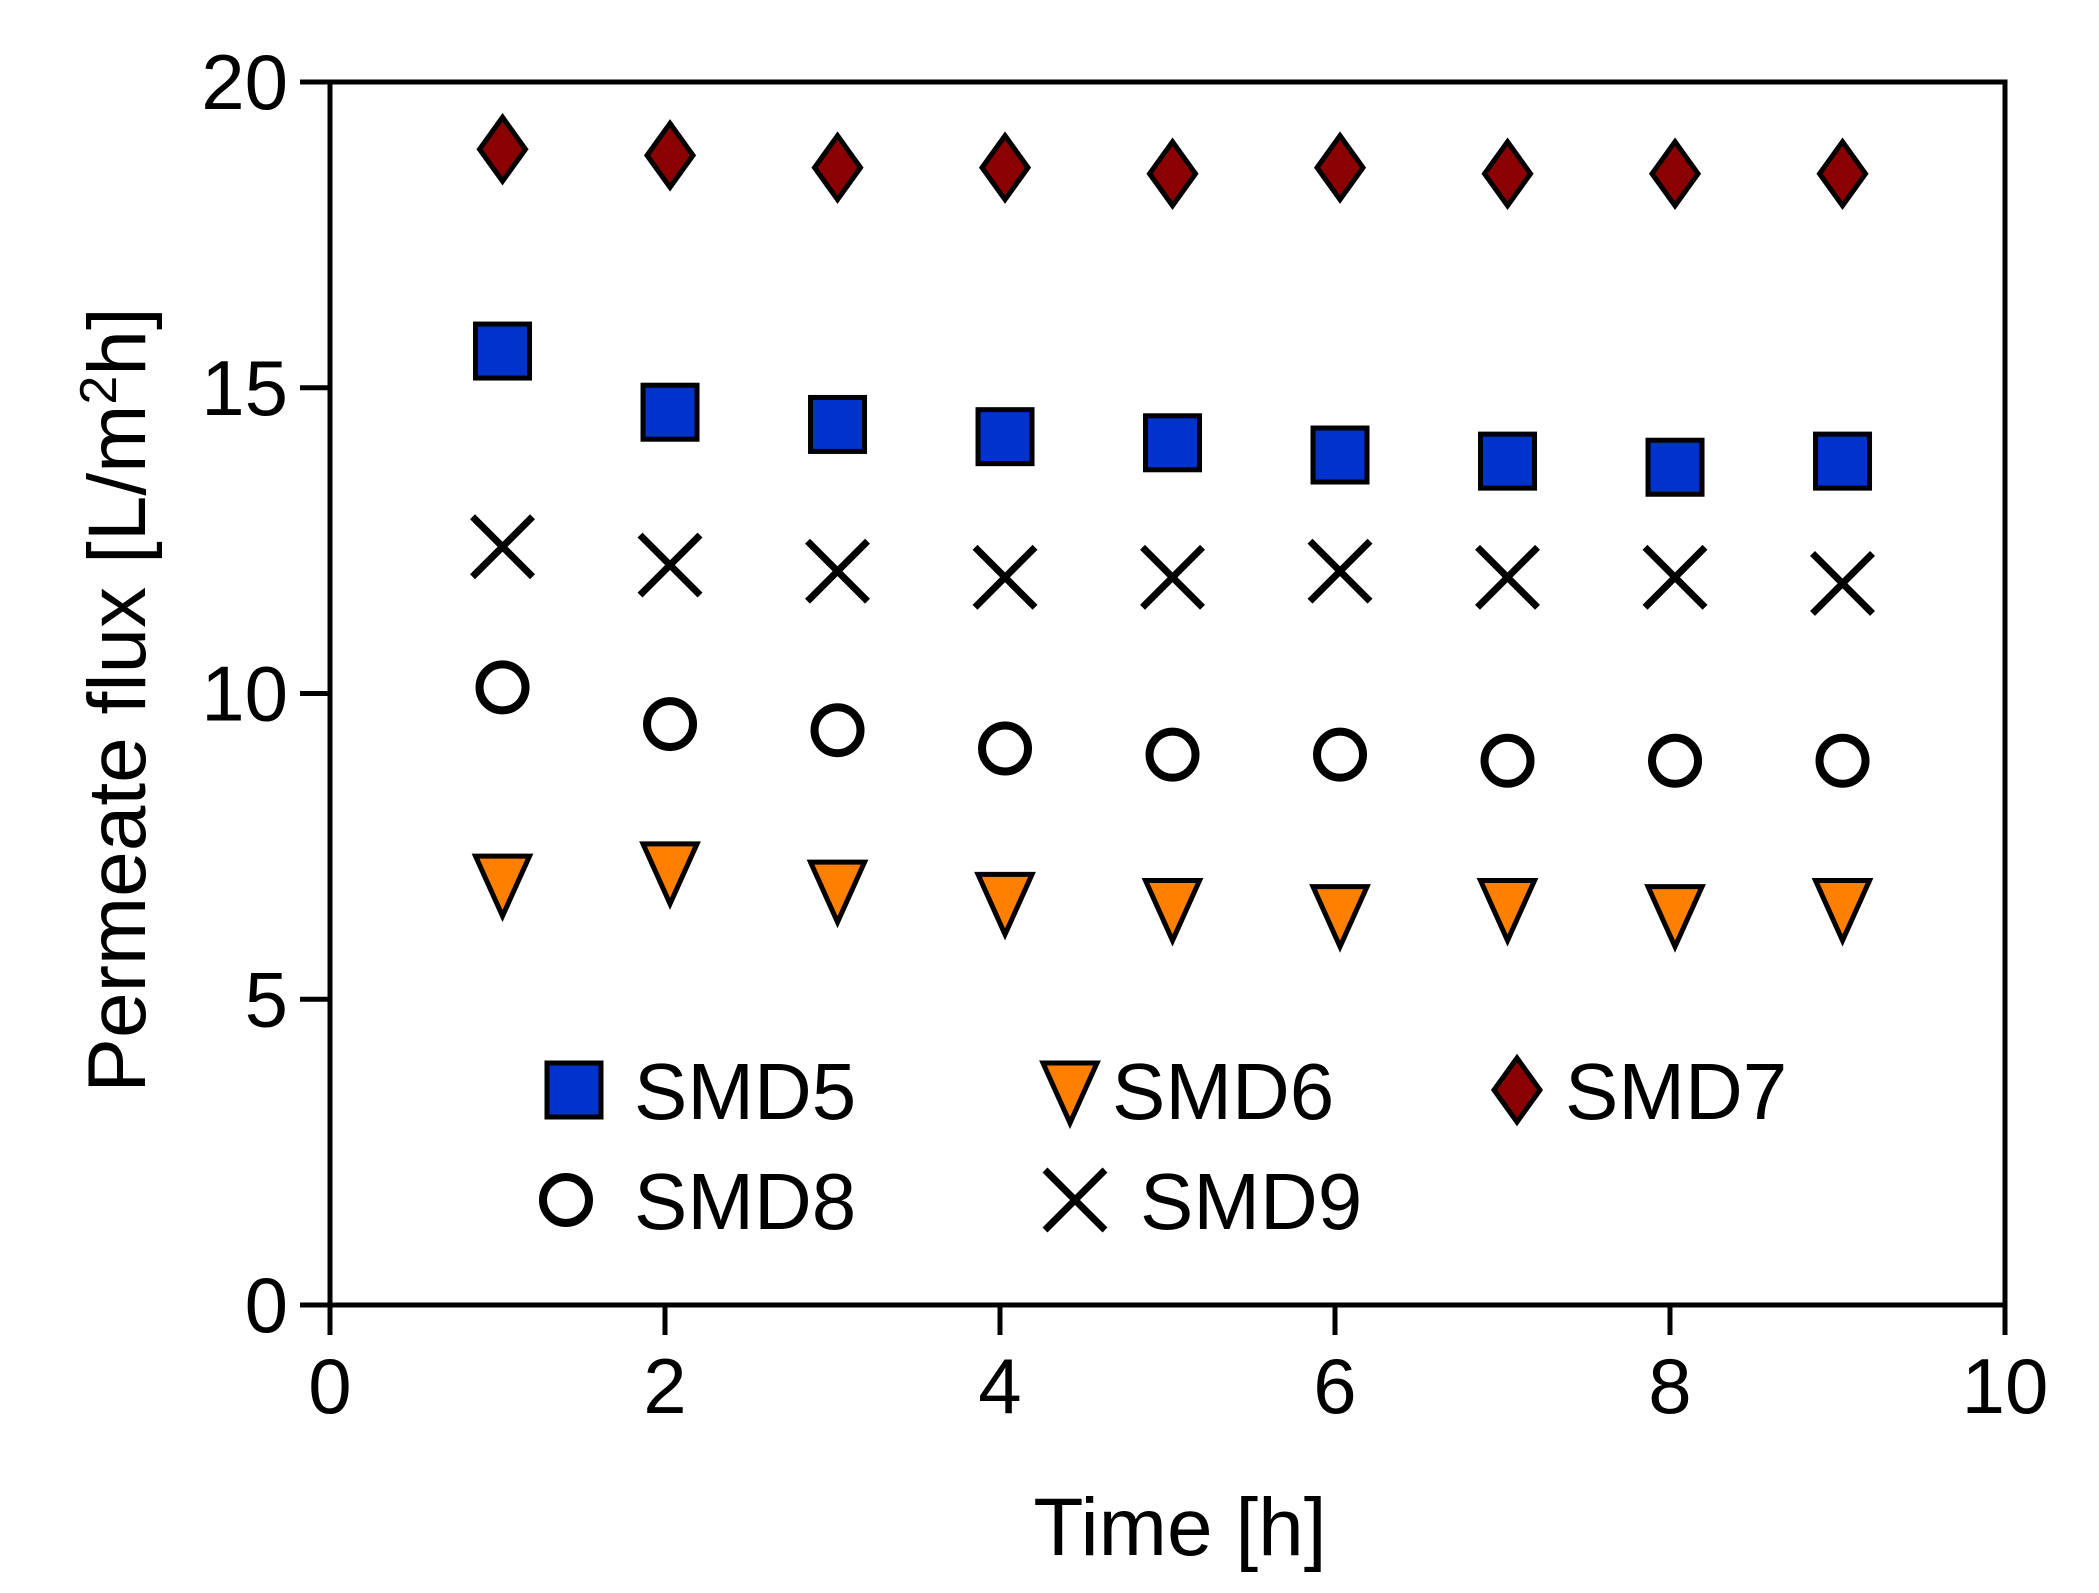 Image resolution: width=2099 pixels, height=1593 pixels. I want to click on legend: SMD5 SMD6 SMD7 SMD8 SMD9, so click(1163, 1146).